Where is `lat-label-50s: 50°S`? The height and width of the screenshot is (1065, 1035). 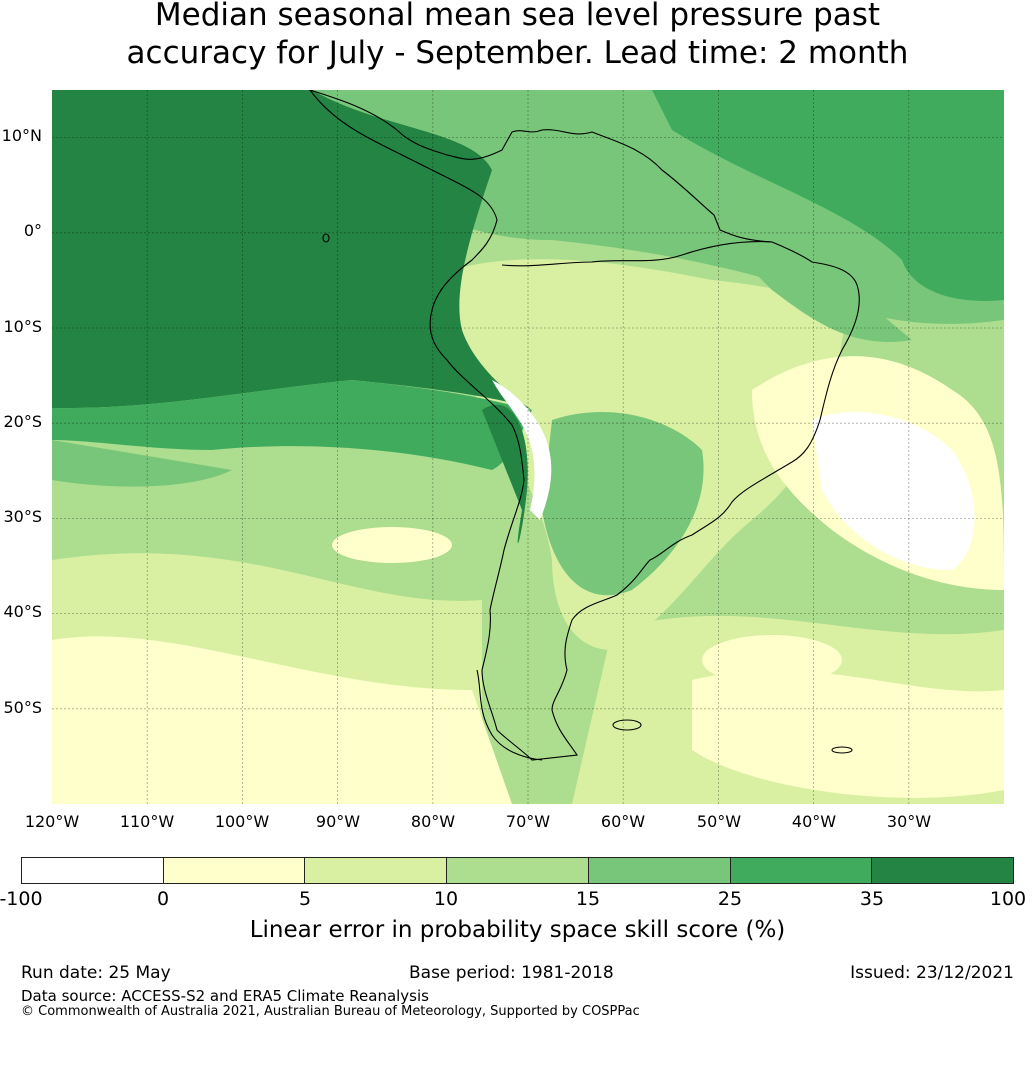 lat-label-50s: 50°S is located at coordinates (22, 707).